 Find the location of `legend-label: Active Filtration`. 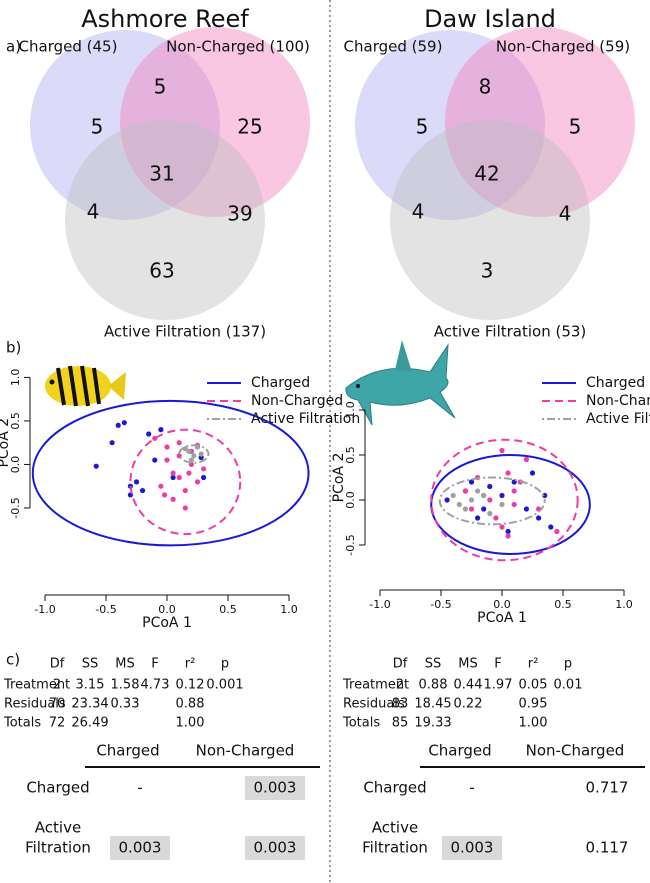

legend-label: Active Filtration is located at coordinates (305, 419).